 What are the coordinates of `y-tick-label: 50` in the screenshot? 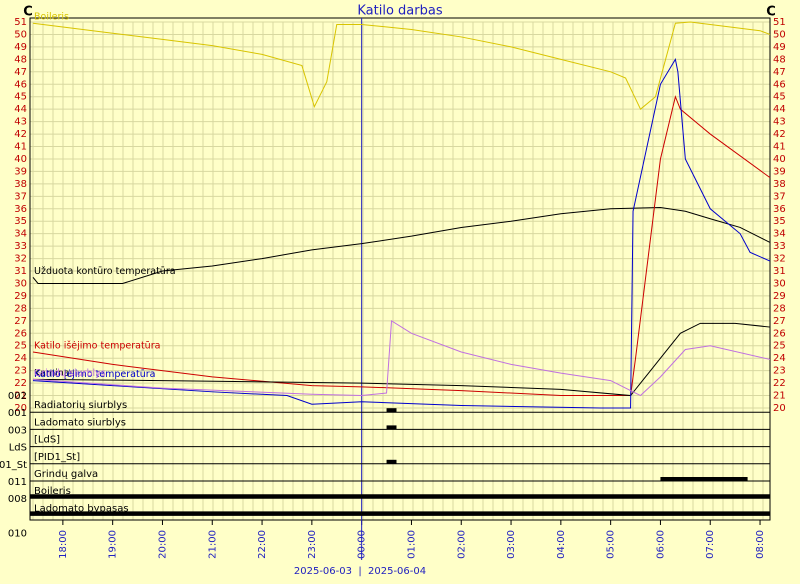 It's located at (20, 34).